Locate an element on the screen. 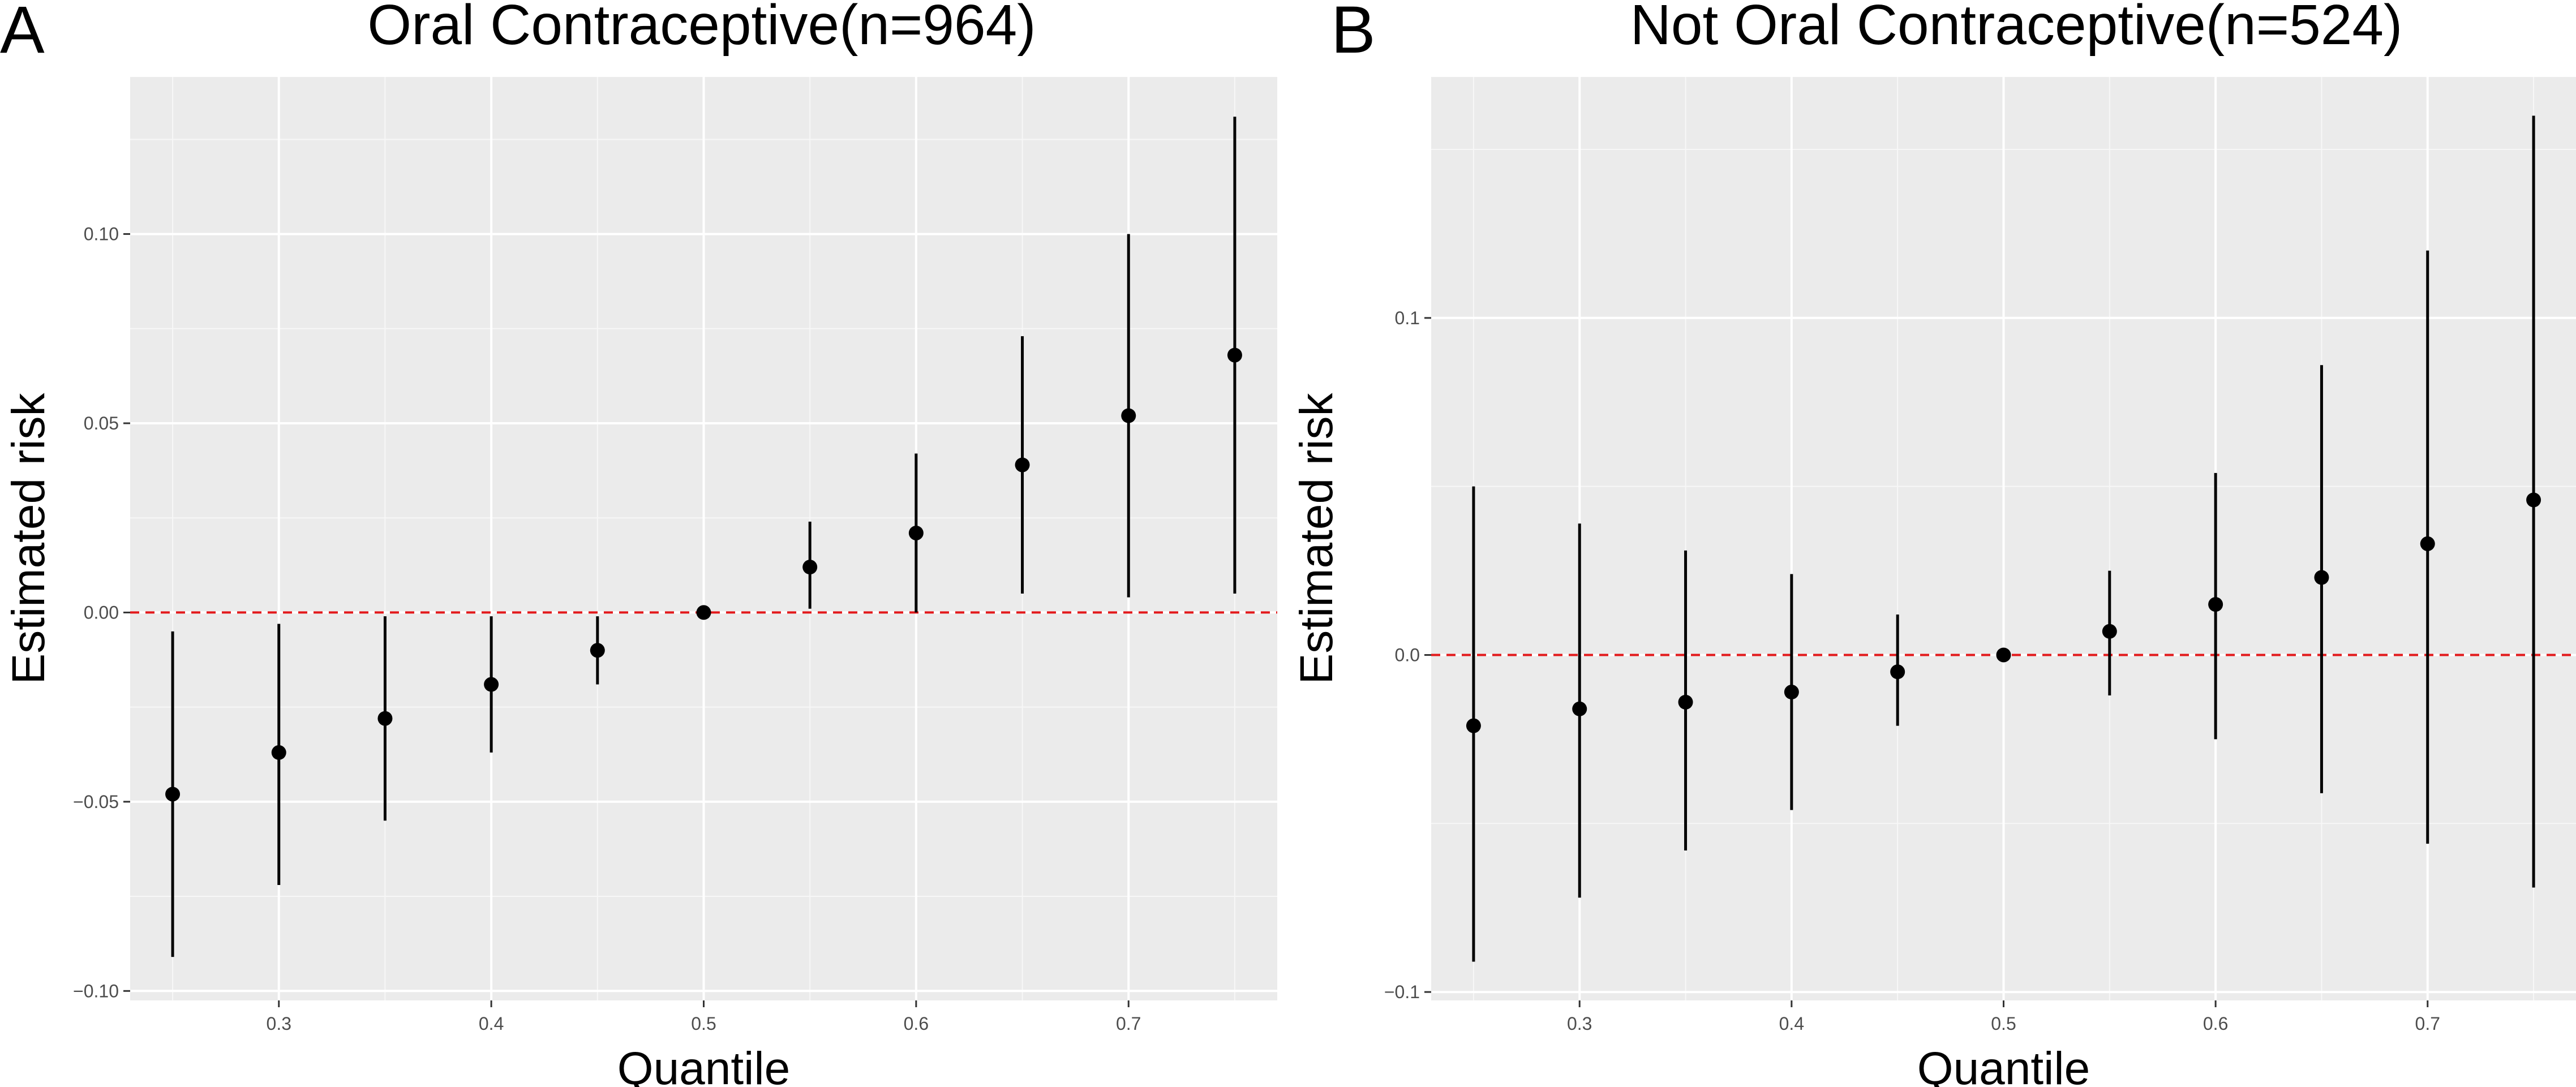 This screenshot has height=1087, width=2576. chart-title: Oral Contraceptive(n=964) is located at coordinates (701, 28).